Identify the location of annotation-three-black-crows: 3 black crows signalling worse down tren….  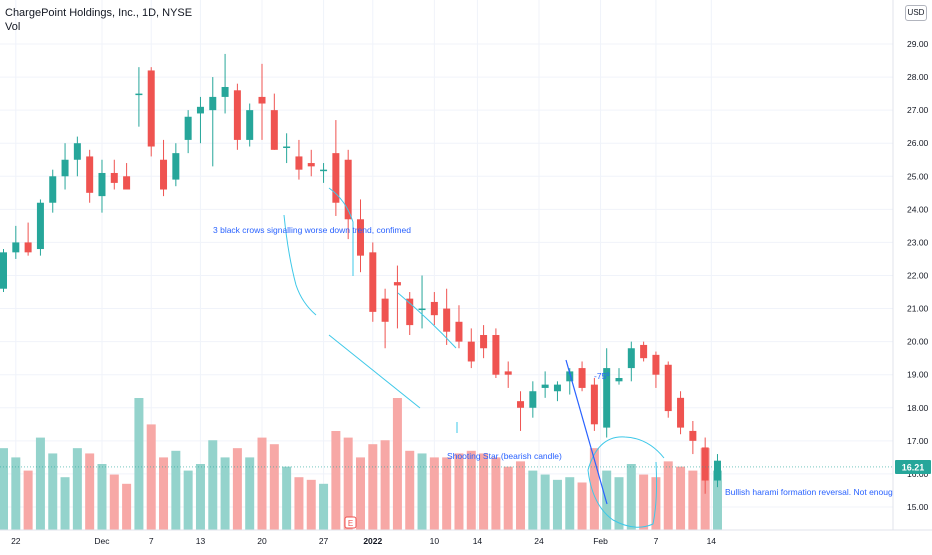
(312, 230).